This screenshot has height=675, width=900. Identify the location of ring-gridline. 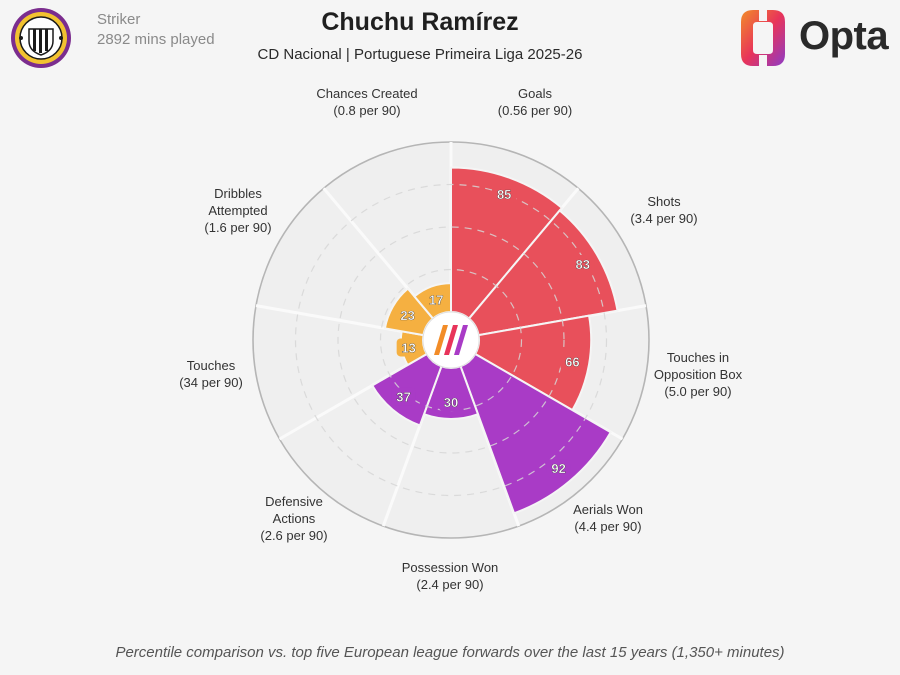
(451, 340).